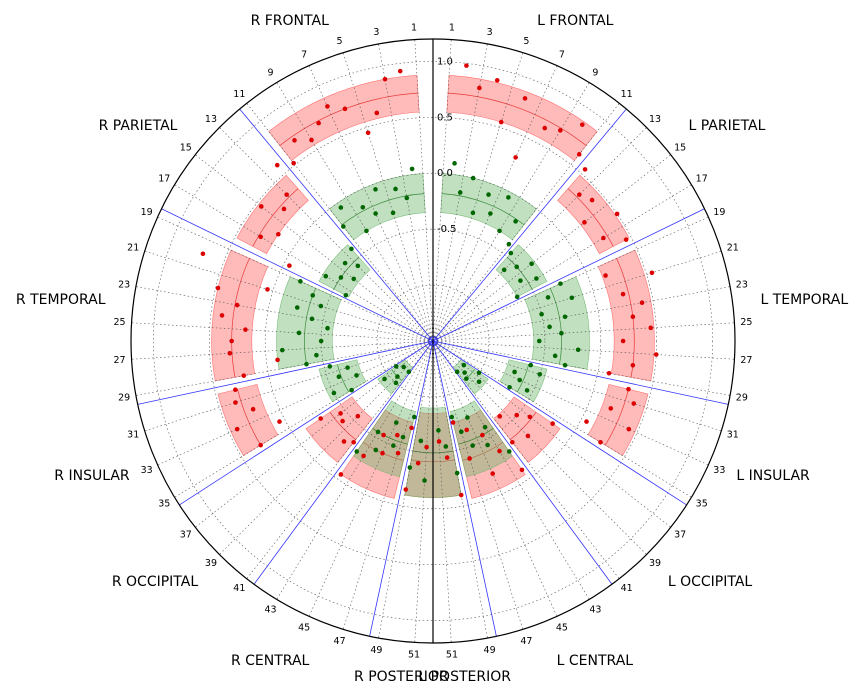 Image resolution: width=865 pixels, height=689 pixels. What do you see at coordinates (271, 610) in the screenshot?
I see `angular-tick-label: 43` at bounding box center [271, 610].